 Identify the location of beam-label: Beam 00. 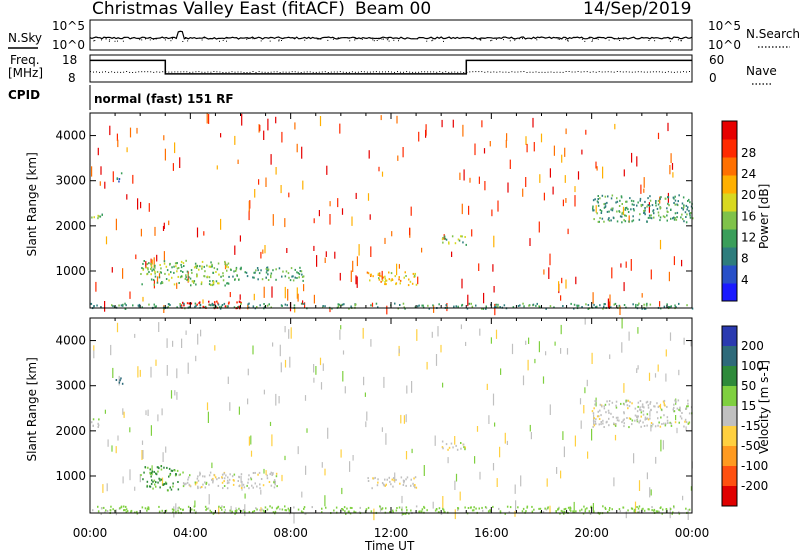
(393, 9).